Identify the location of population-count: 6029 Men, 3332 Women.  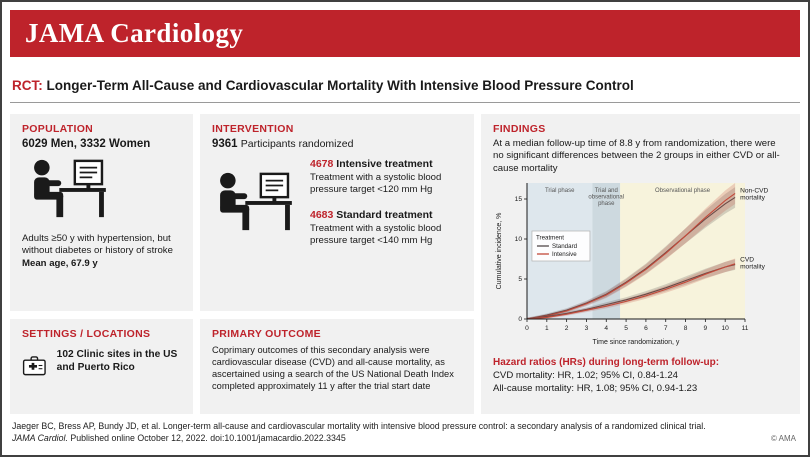
(86, 144).